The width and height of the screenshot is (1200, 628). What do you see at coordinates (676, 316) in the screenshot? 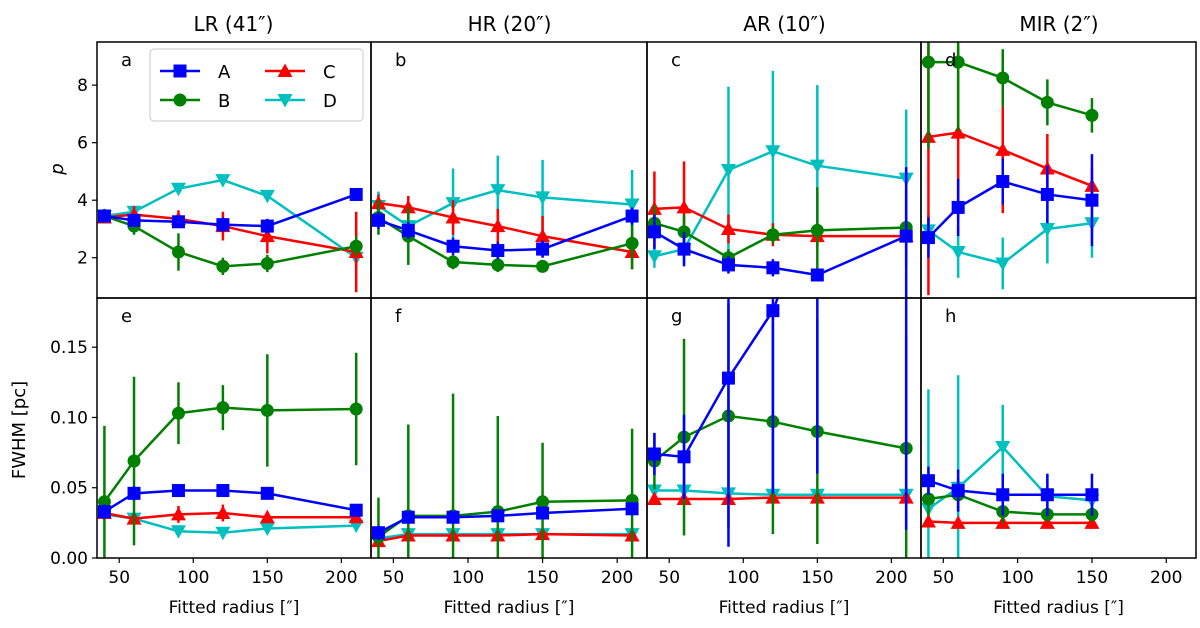
I see `panel-letter: g` at bounding box center [676, 316].